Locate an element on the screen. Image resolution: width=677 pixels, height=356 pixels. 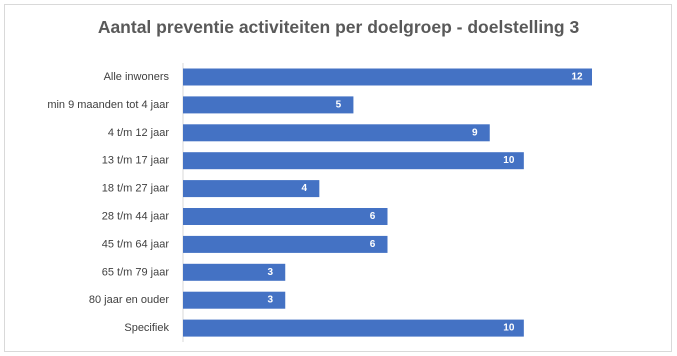
bar-value-label: 5 is located at coordinates (339, 104).